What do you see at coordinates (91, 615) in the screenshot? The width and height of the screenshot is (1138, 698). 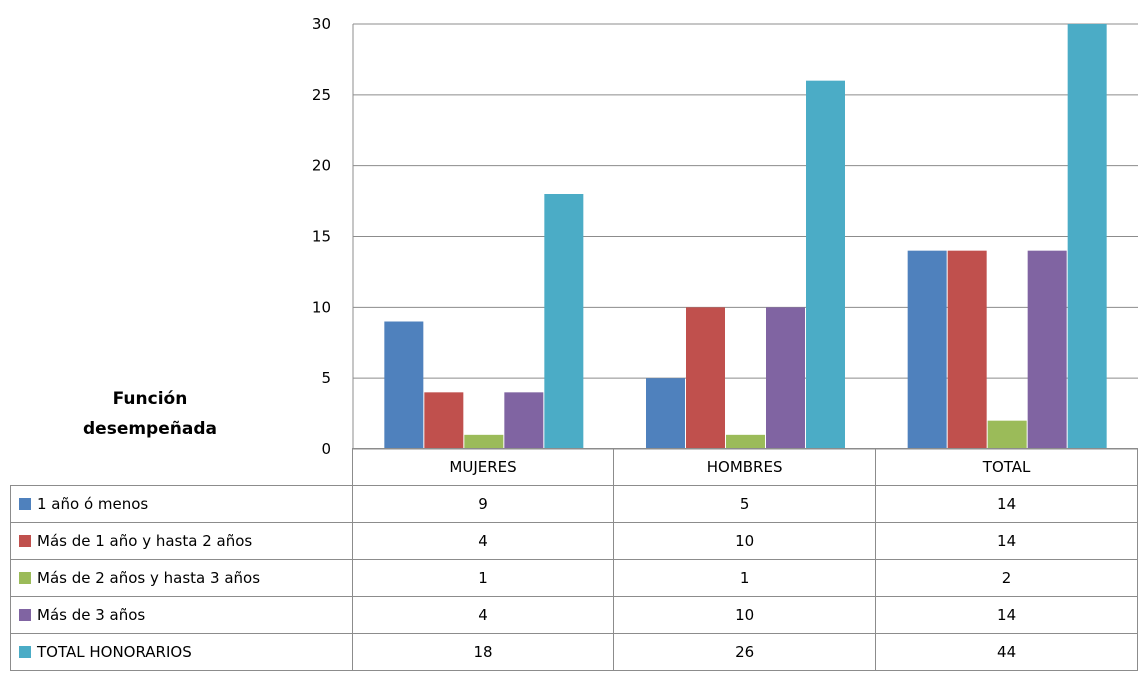 I see `legend-label: Más de 3 años` at bounding box center [91, 615].